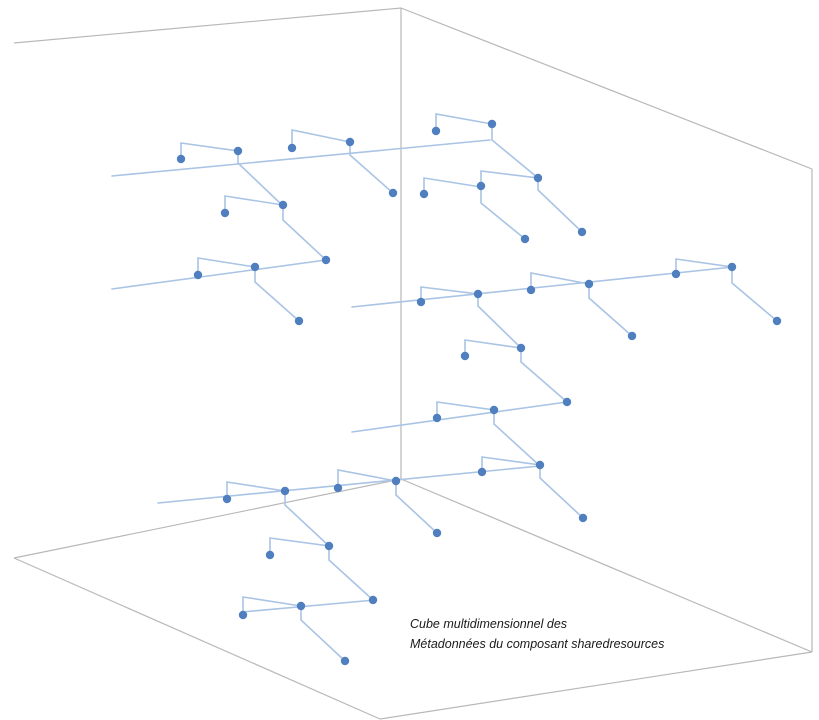  I want to click on cube-bottom-left-edge, so click(197, 638).